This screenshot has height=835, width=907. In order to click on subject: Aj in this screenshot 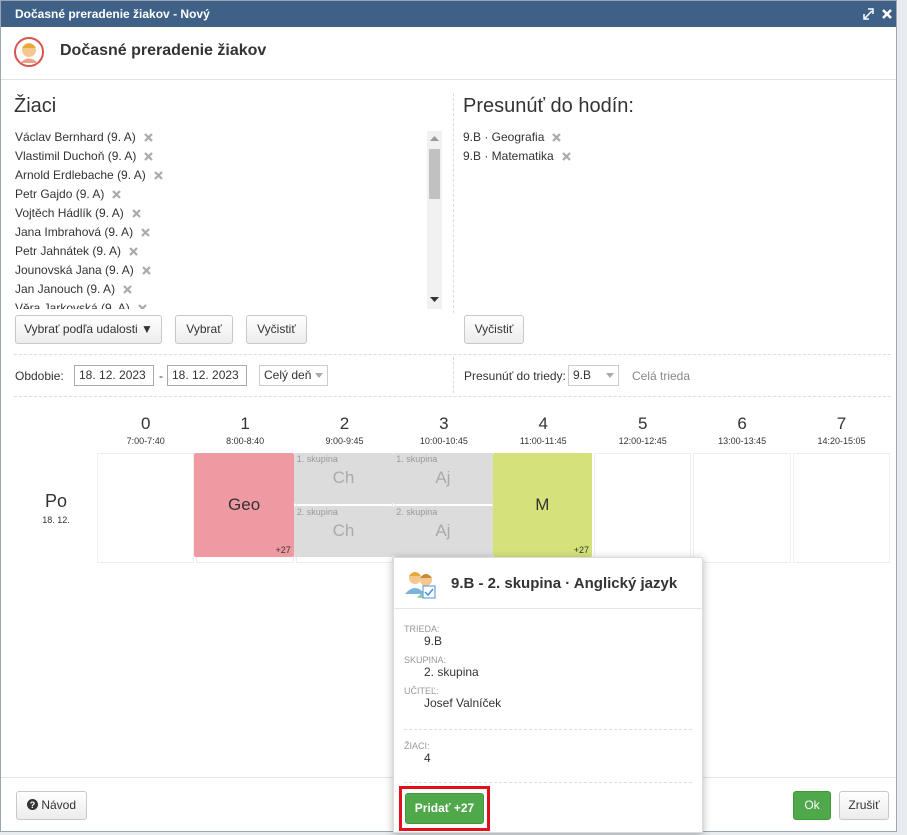, I will do `click(443, 477)`.